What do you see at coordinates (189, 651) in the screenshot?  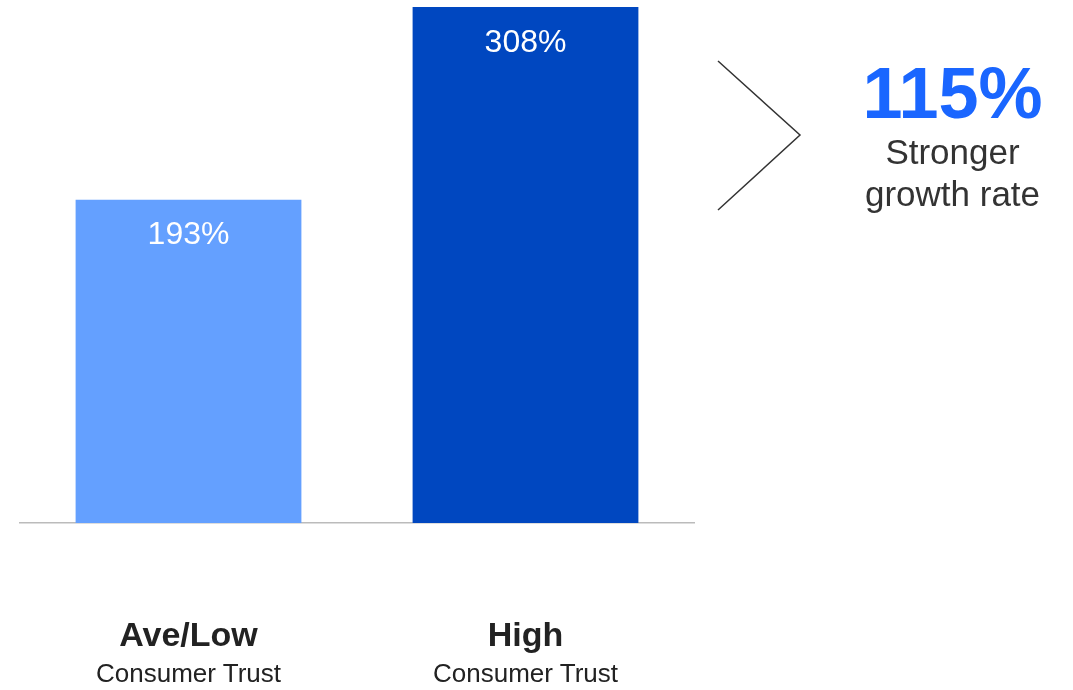 I see `x-tick-label: Ave/Low Consumer Trust` at bounding box center [189, 651].